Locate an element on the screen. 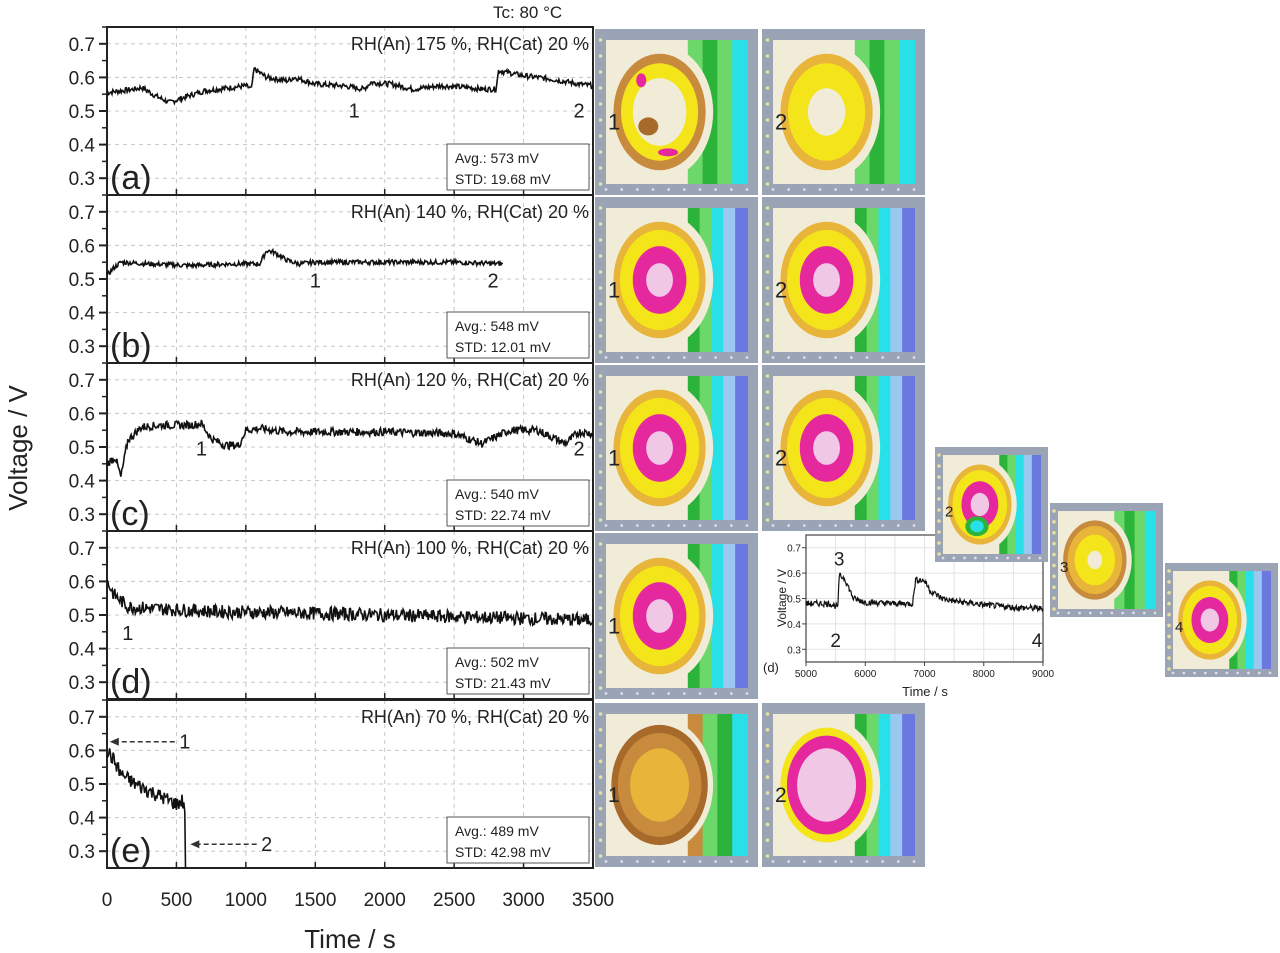  stats-average: Avg.: 502 mV is located at coordinates (497, 662).